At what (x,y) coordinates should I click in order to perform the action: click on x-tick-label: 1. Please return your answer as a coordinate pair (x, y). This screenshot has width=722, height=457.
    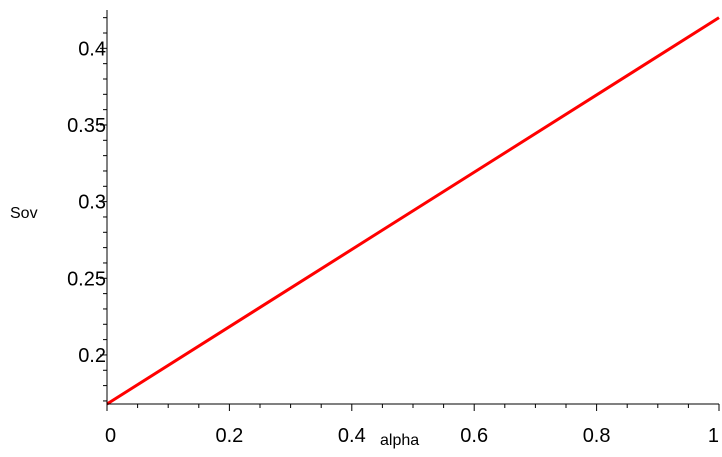
    Looking at the image, I should click on (713, 436).